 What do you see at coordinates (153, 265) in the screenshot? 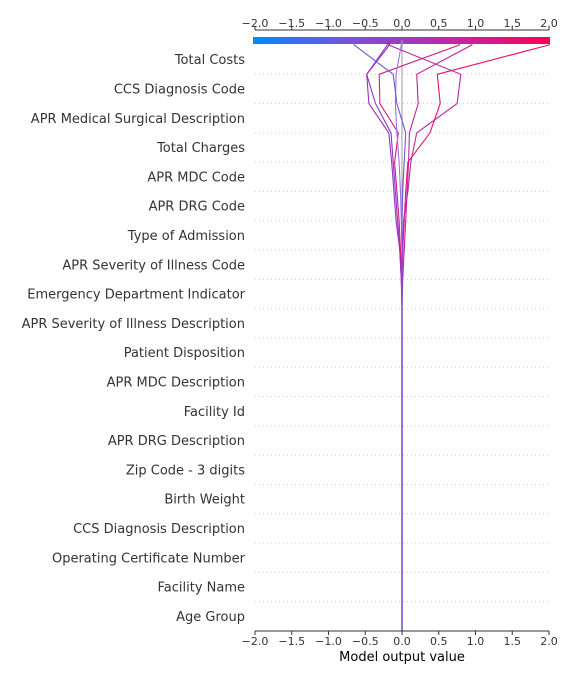
I see `feature-label: APR Severity of Illness Code` at bounding box center [153, 265].